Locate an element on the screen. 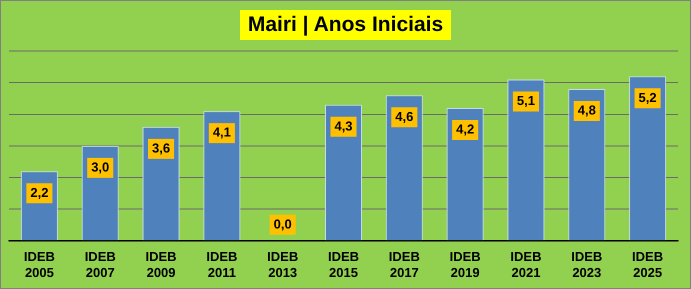  x-tick-label: IDEB 2025 is located at coordinates (648, 264).